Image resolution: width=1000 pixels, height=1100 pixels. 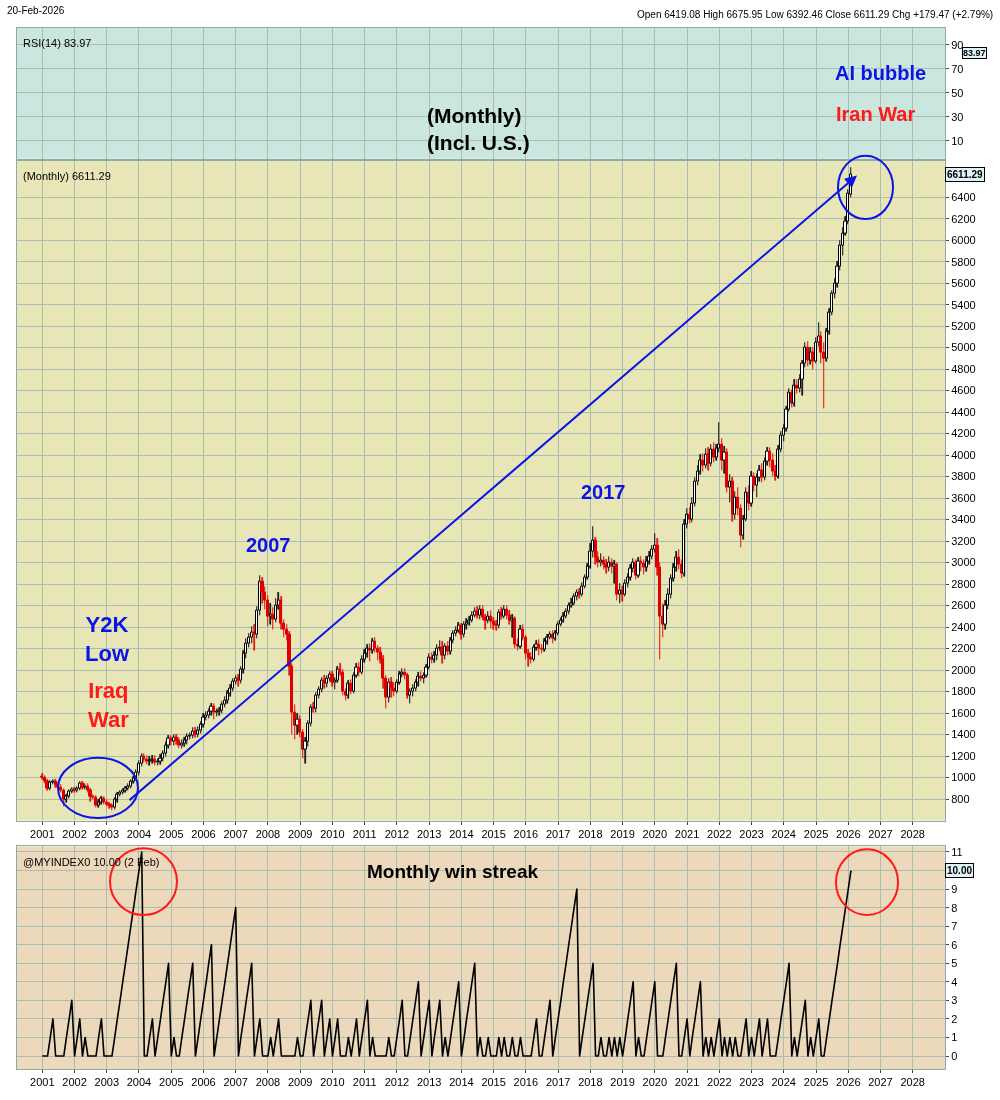 What do you see at coordinates (881, 73) in the screenshot?
I see `annotation: AI bubble` at bounding box center [881, 73].